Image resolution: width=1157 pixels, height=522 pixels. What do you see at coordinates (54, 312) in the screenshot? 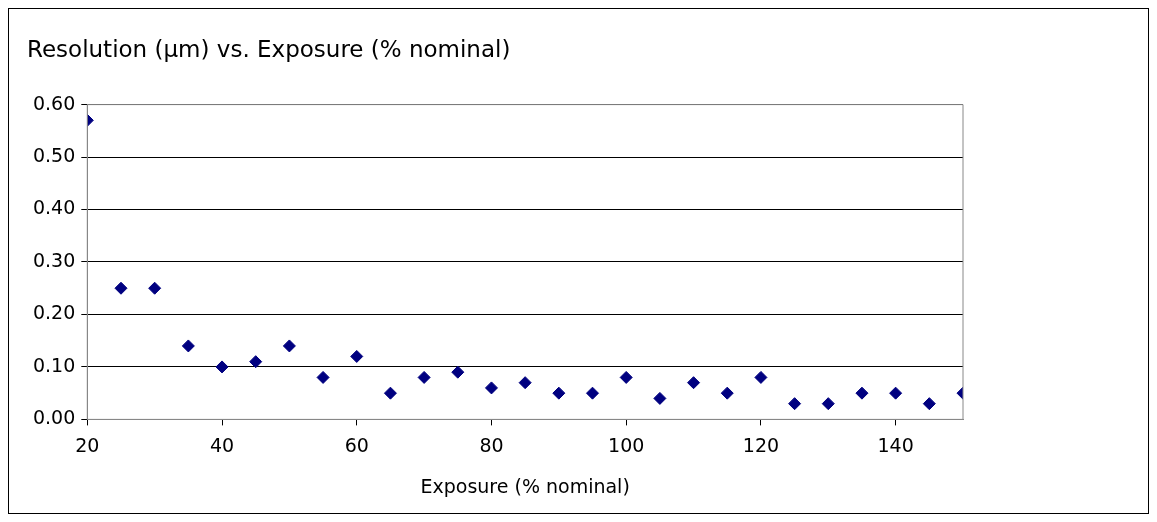
I see `y-tick-label: 0.20` at bounding box center [54, 312].